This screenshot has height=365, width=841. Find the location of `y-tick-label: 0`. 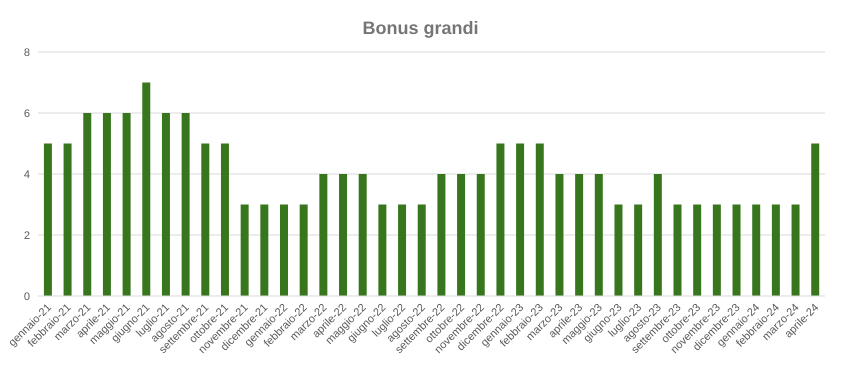

y-tick-label: 0 is located at coordinates (27, 296).